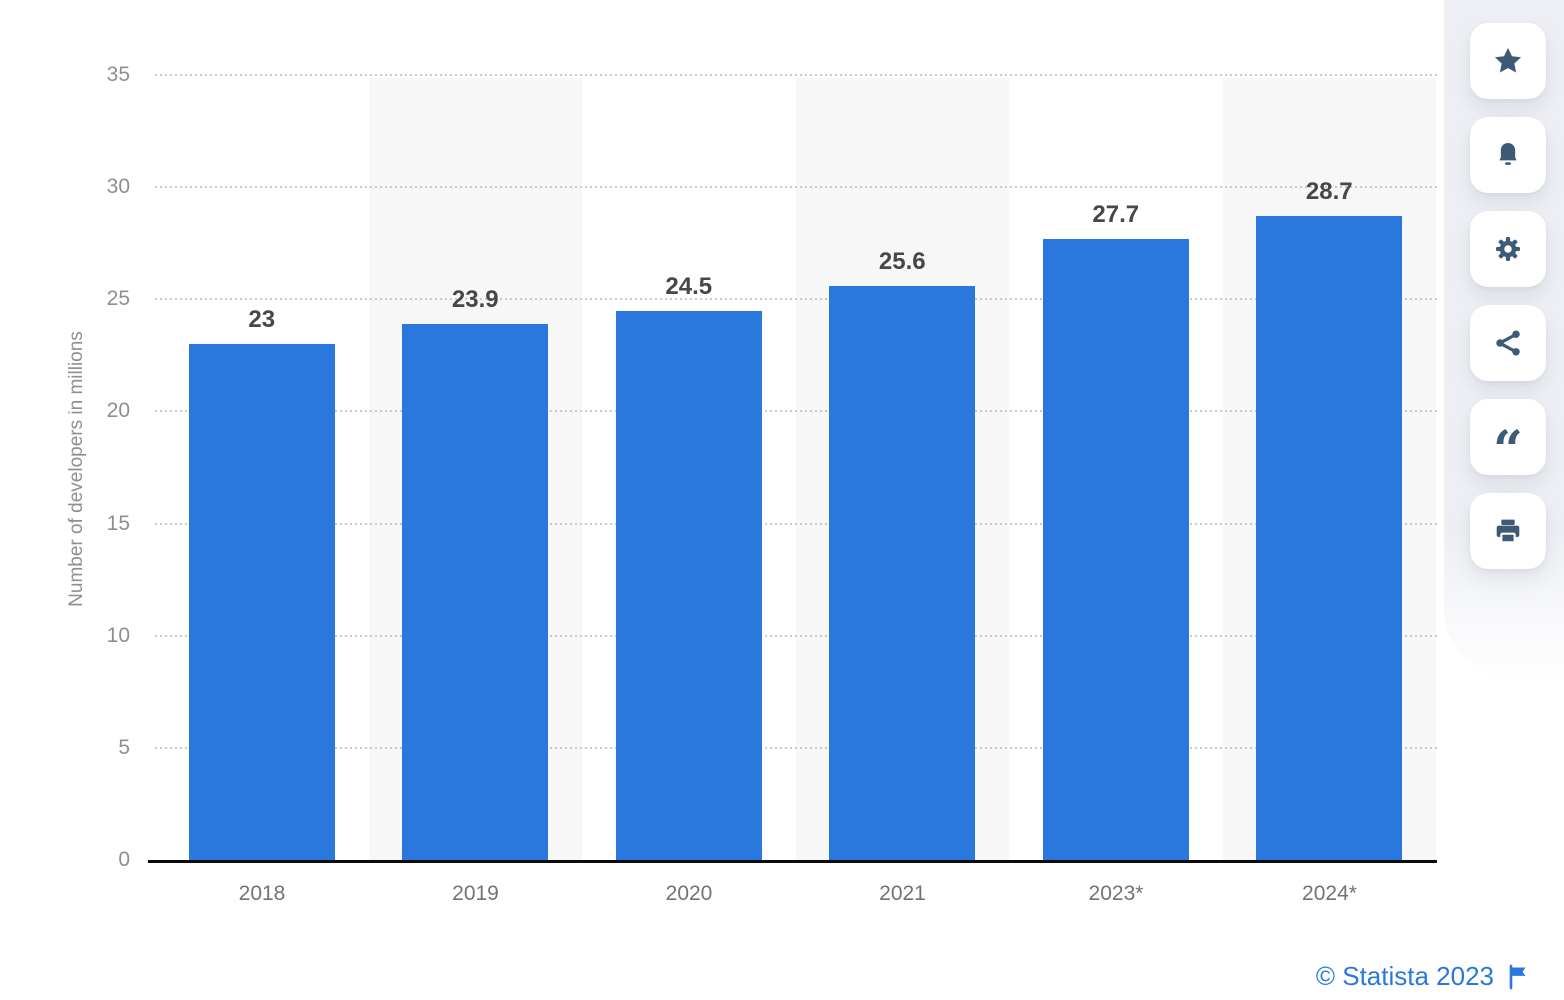  Describe the element at coordinates (262, 320) in the screenshot. I see `bar-value-label: 23` at that location.